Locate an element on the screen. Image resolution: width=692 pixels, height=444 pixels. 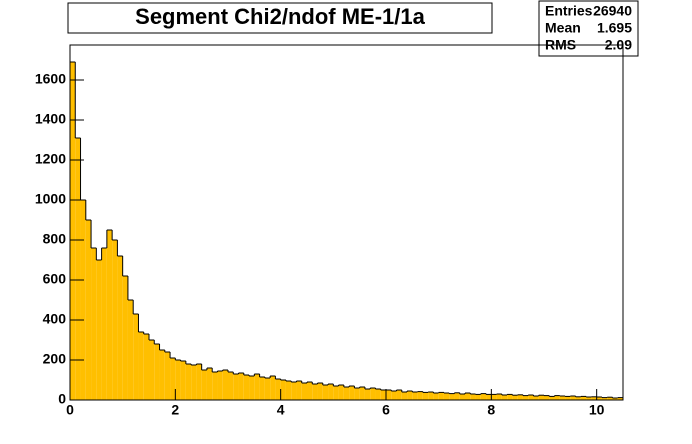
y-tick-label: 800 is located at coordinates (55, 239).